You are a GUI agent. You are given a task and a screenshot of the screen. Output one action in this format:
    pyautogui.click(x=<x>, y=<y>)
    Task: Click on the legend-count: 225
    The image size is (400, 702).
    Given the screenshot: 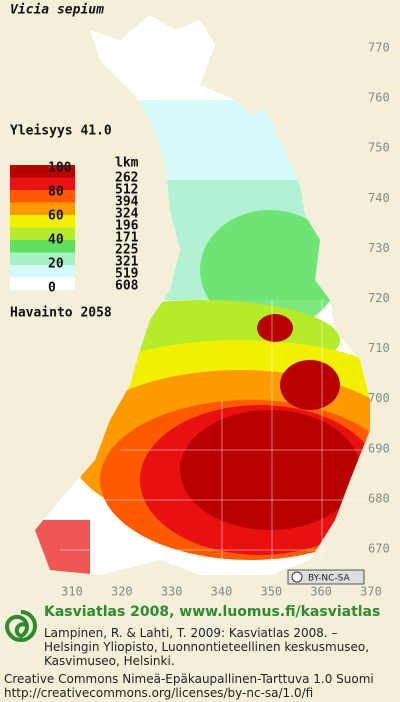 What is the action you would take?
    pyautogui.click(x=126, y=250)
    